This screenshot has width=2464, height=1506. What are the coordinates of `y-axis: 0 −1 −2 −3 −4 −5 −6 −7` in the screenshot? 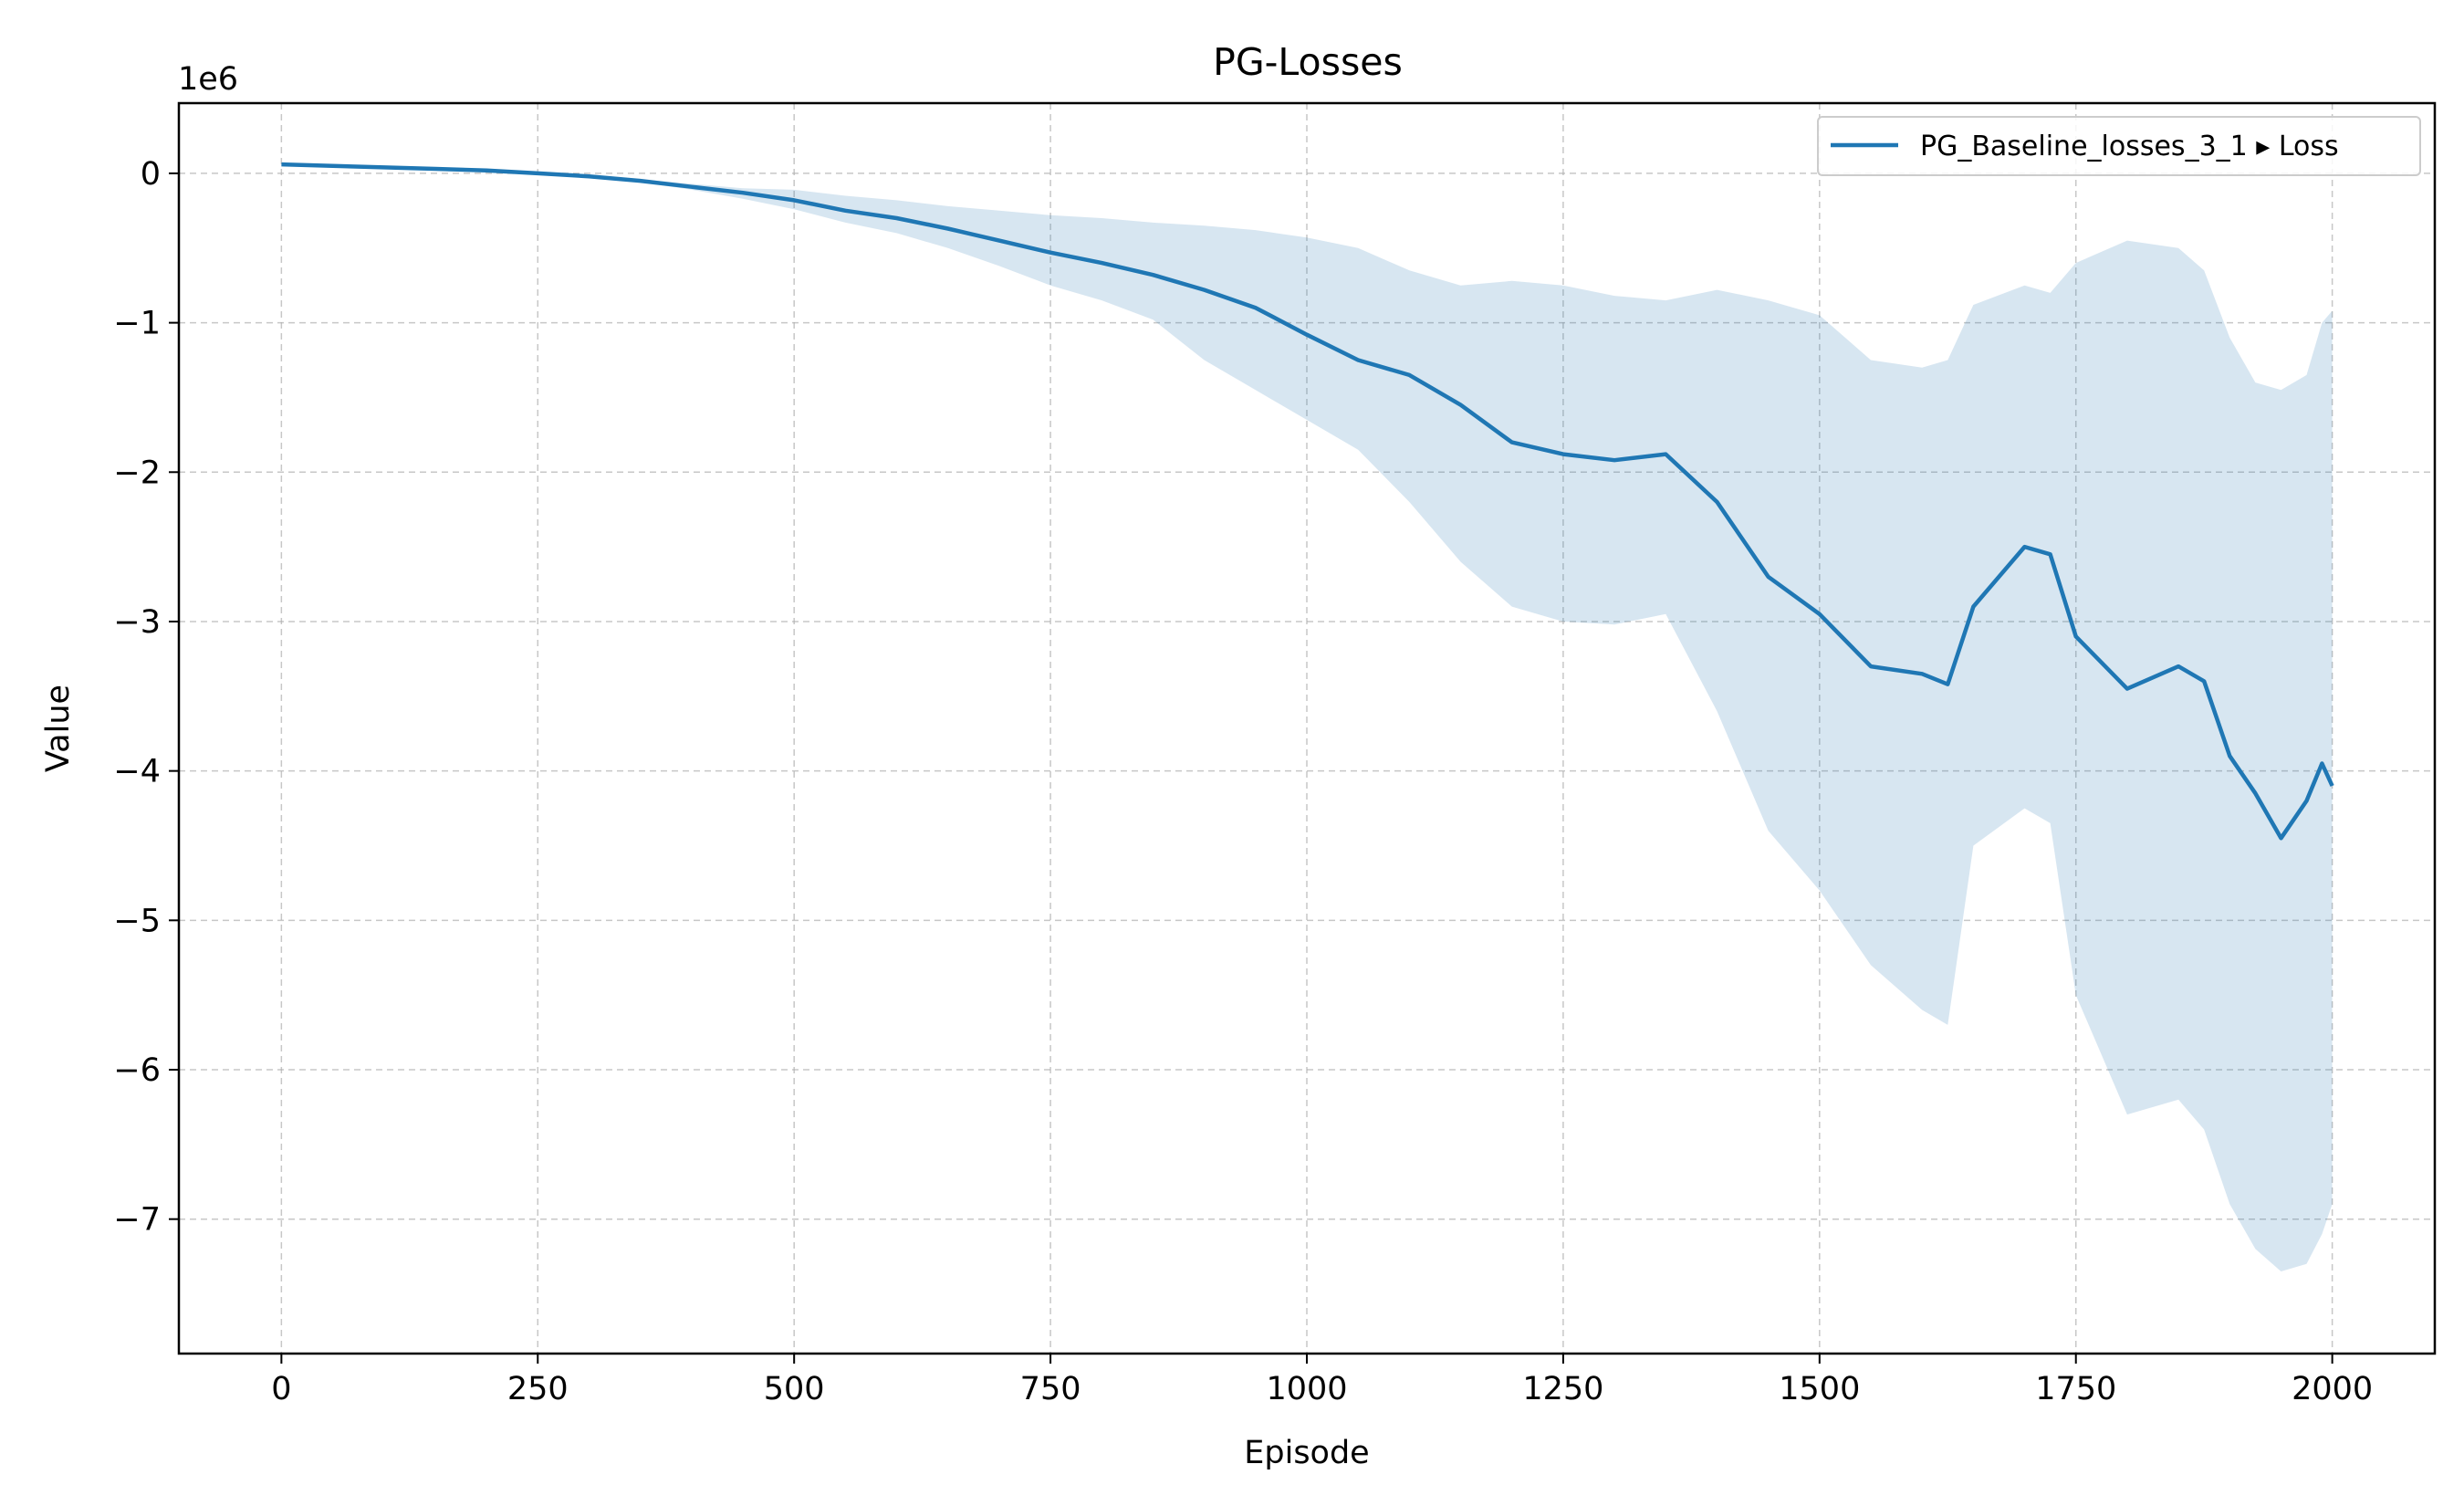 It's located at (146, 697).